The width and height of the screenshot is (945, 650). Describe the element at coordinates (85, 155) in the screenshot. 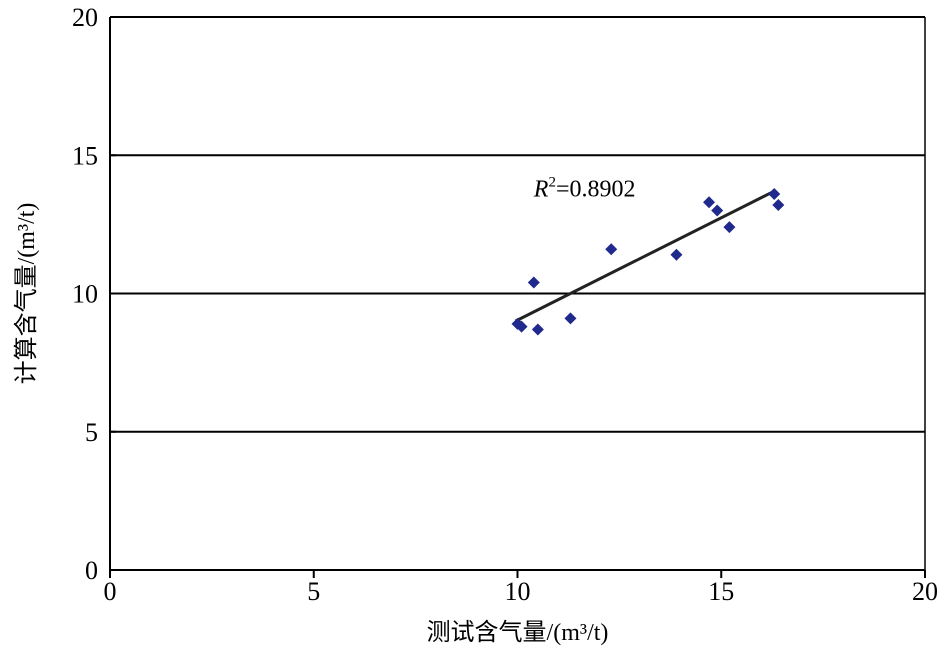

I see `y-tick-label: 15` at that location.